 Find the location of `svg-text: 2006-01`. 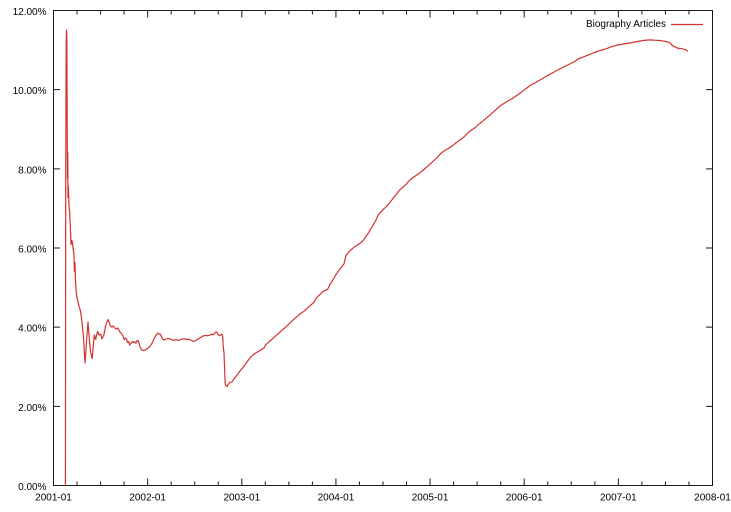

svg-text: 2006-01 is located at coordinates (524, 498).